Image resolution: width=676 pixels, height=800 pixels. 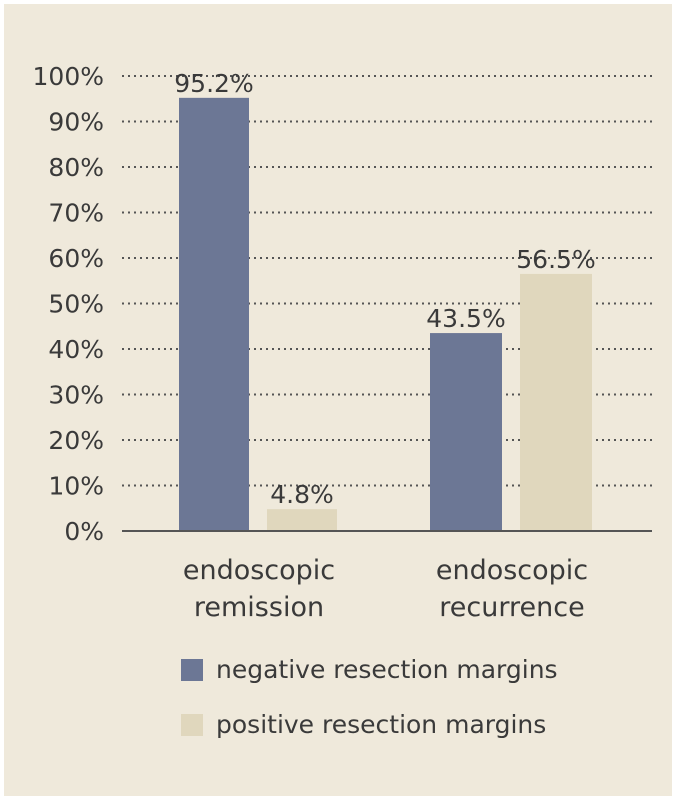 I want to click on y-tick-label: 10%, so click(x=76, y=486).